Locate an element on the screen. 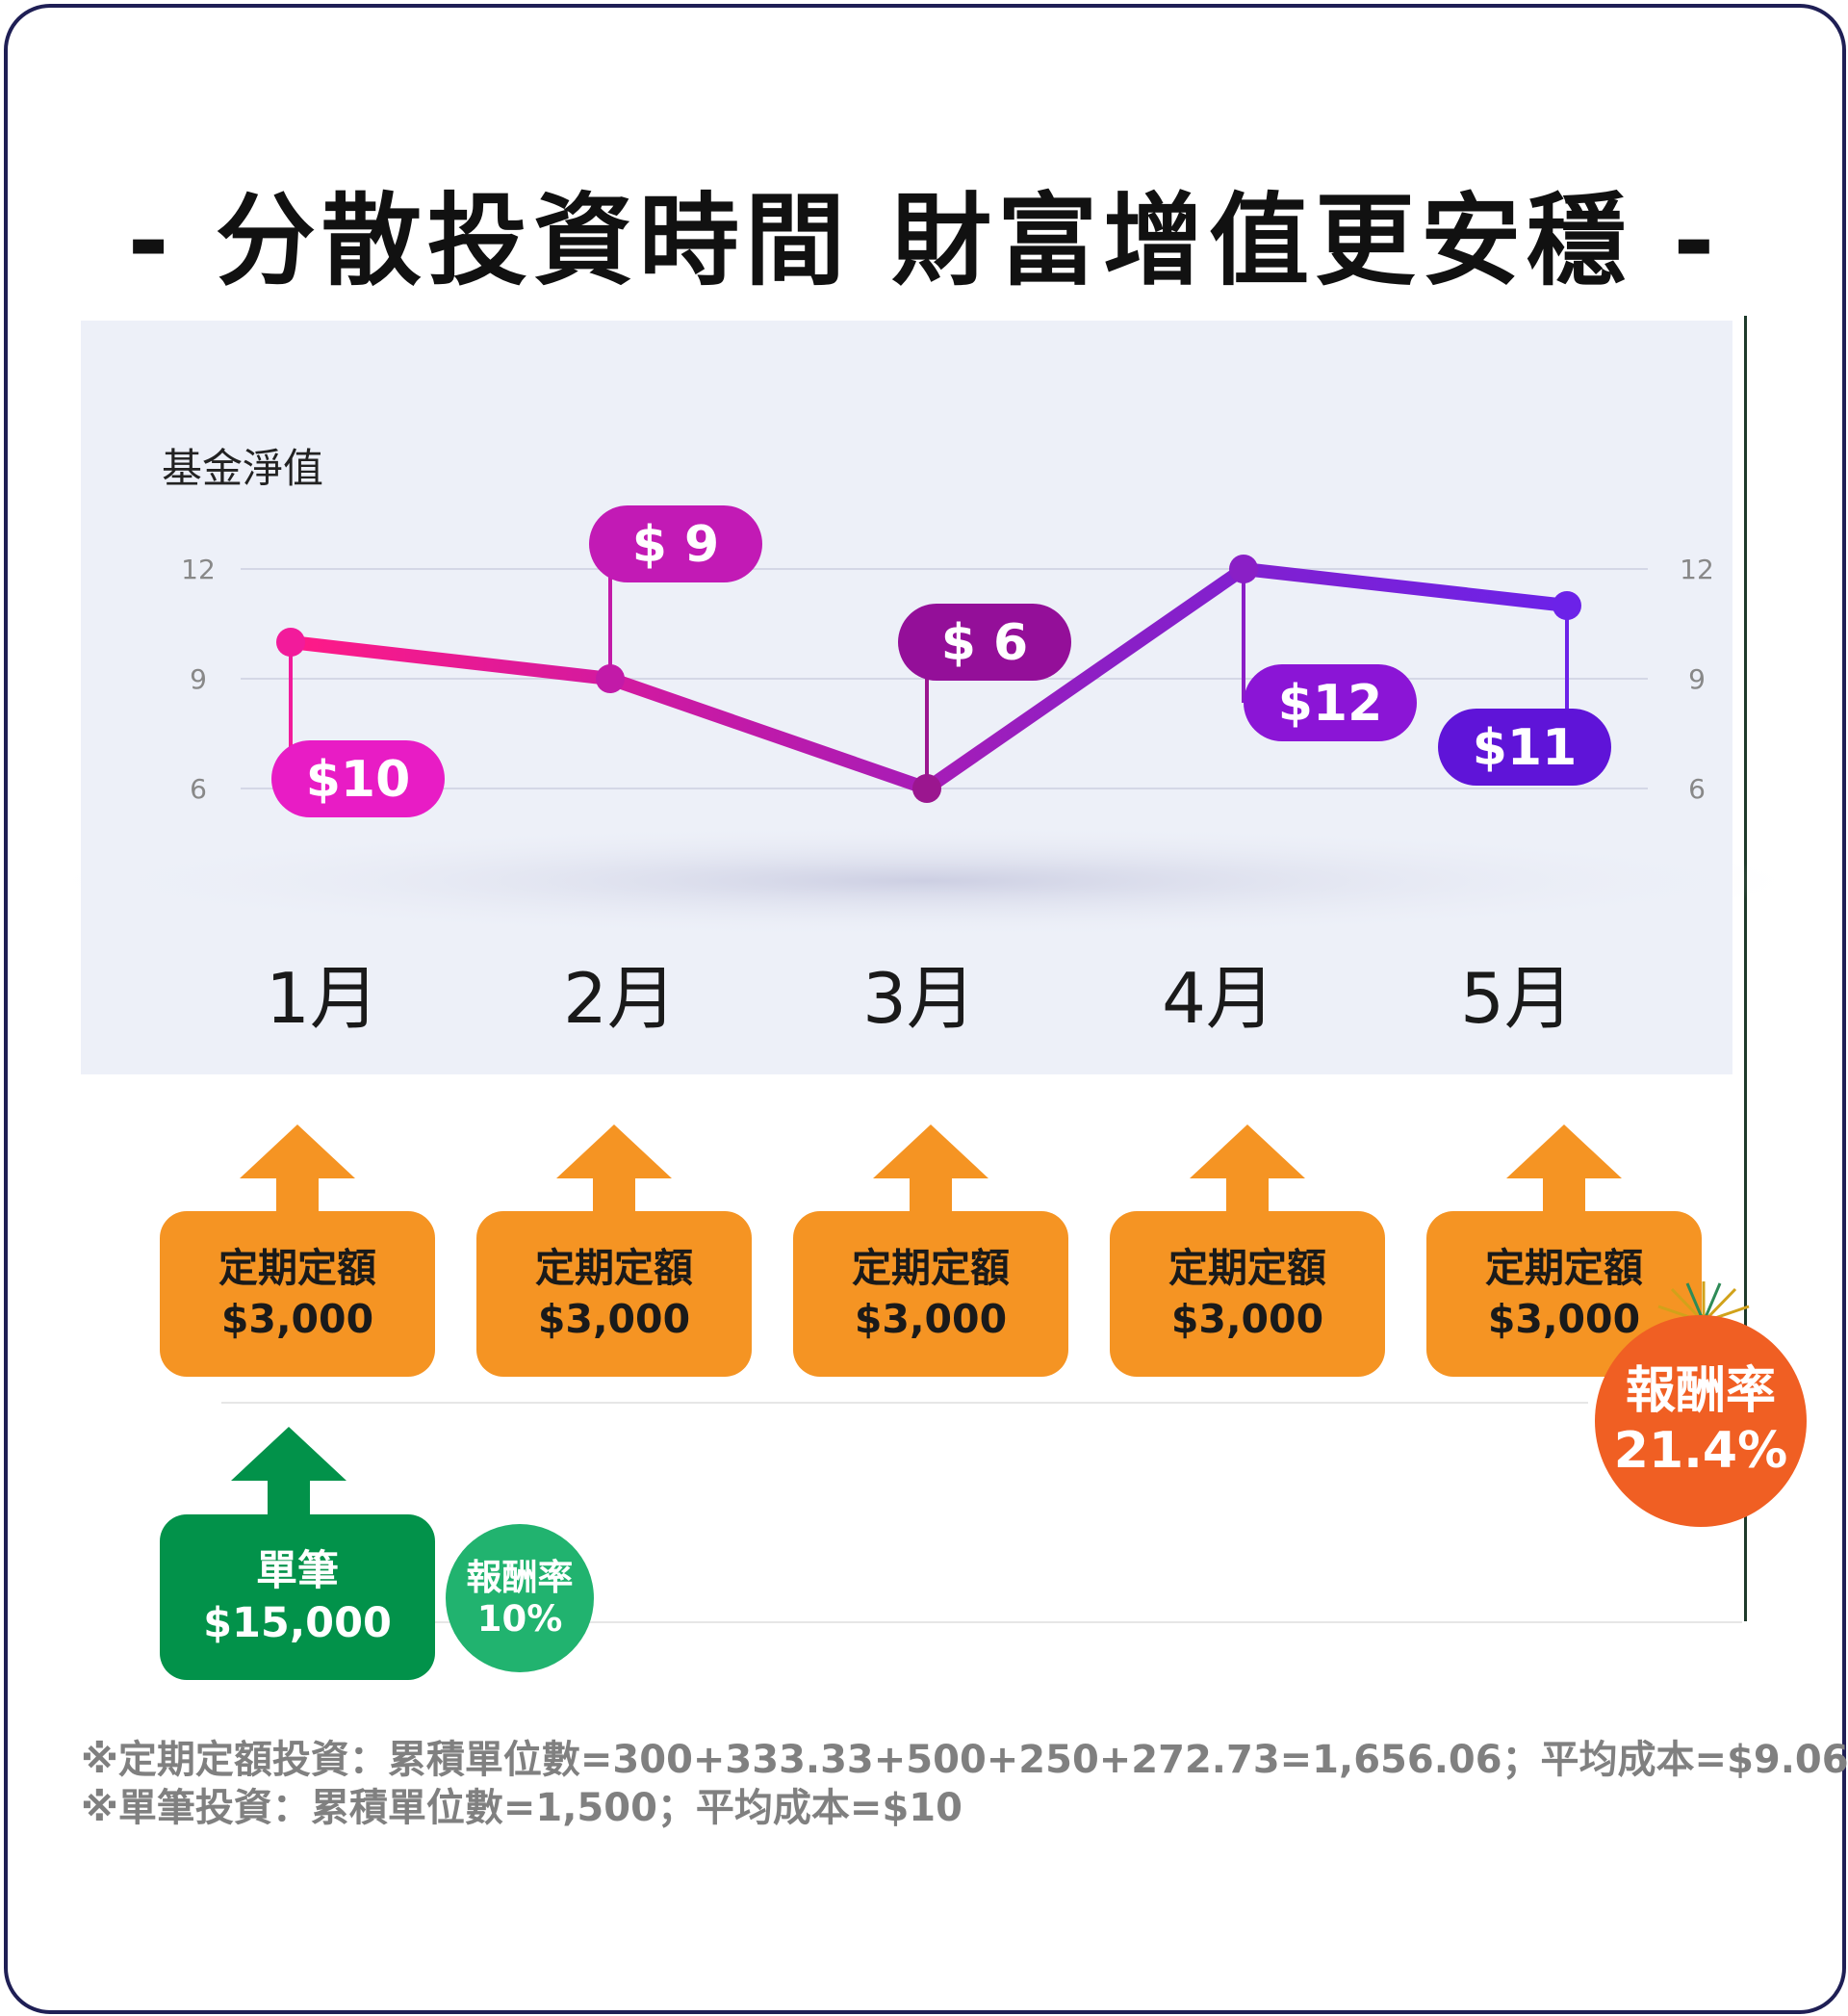  lump-arrow is located at coordinates (288, 1475).